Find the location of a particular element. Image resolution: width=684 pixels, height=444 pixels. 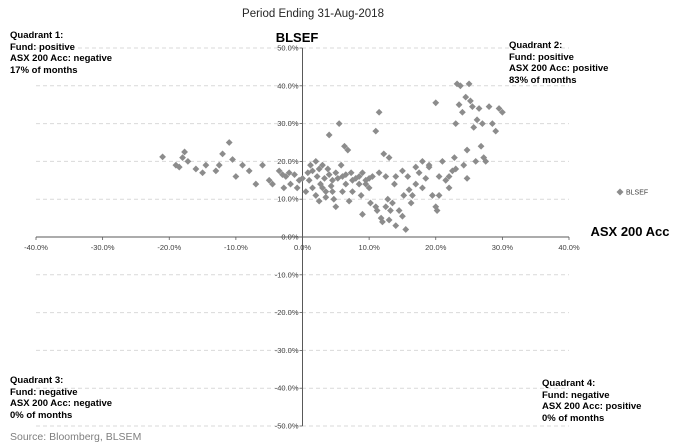

y-tick-label: 40.0% is located at coordinates (288, 85).